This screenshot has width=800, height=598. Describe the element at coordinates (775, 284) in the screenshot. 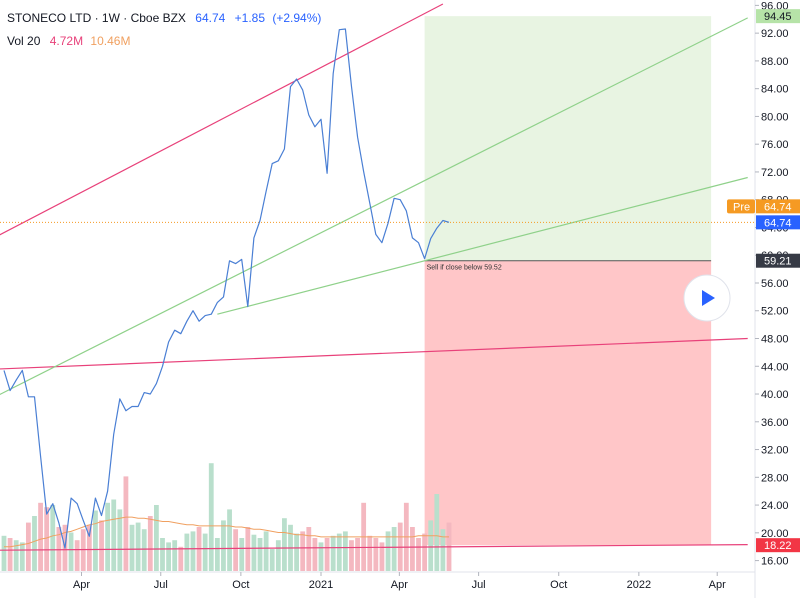

I see `y-tick-label: 56.00` at that location.